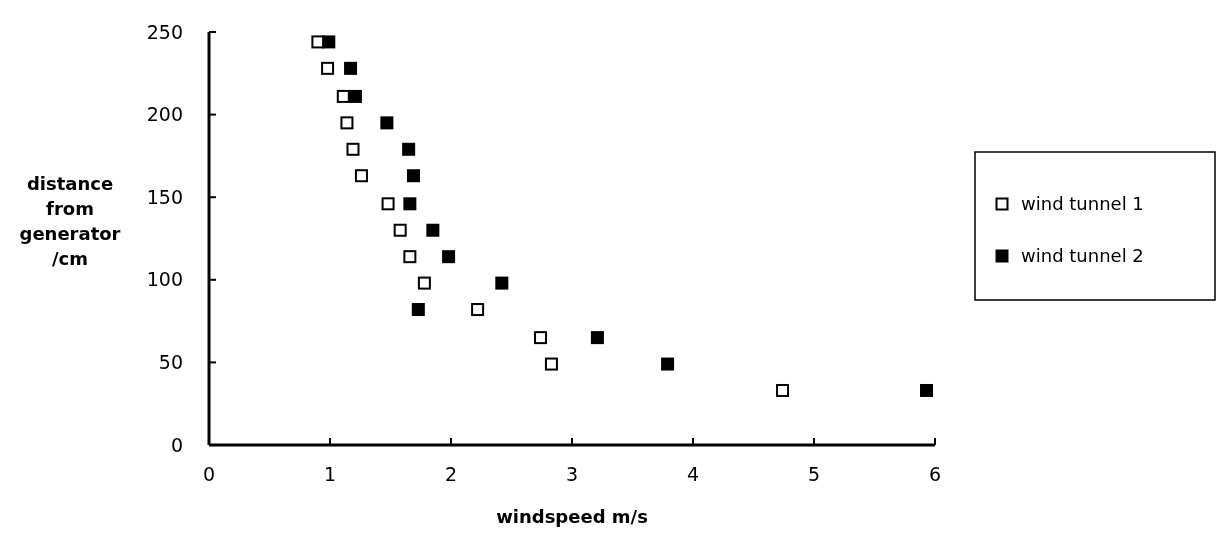 The height and width of the screenshot is (548, 1227). Describe the element at coordinates (693, 474) in the screenshot. I see `x-tick-label: 4` at that location.